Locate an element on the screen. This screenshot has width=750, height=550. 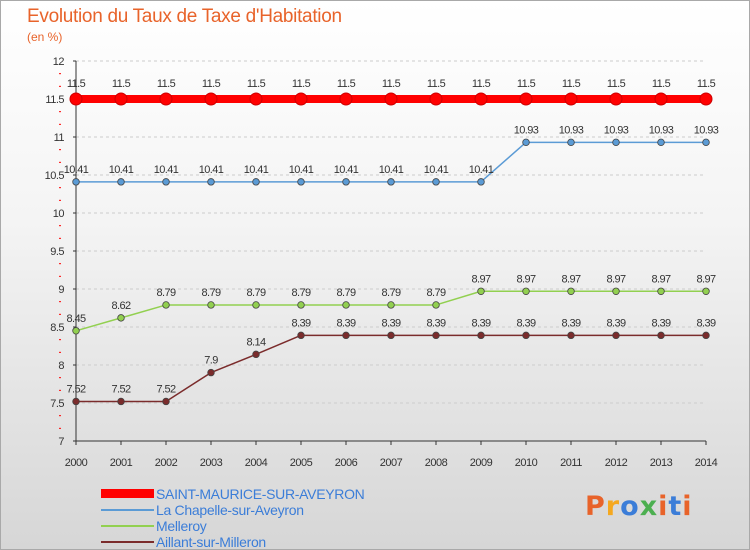
x-tick-label: 2011 is located at coordinates (571, 463).